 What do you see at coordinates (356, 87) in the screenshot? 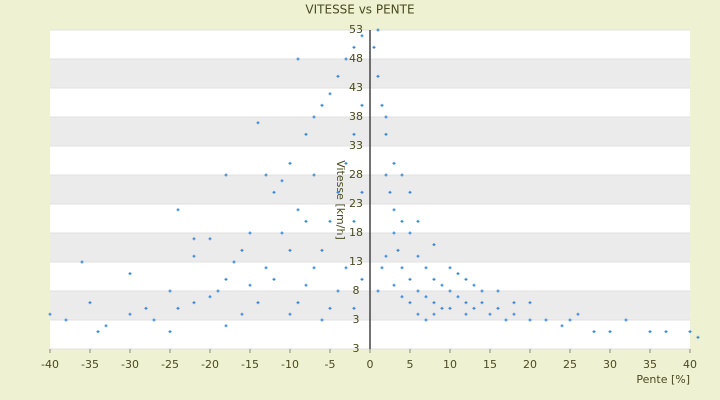
I see `y-tick-label: 43` at bounding box center [356, 87].